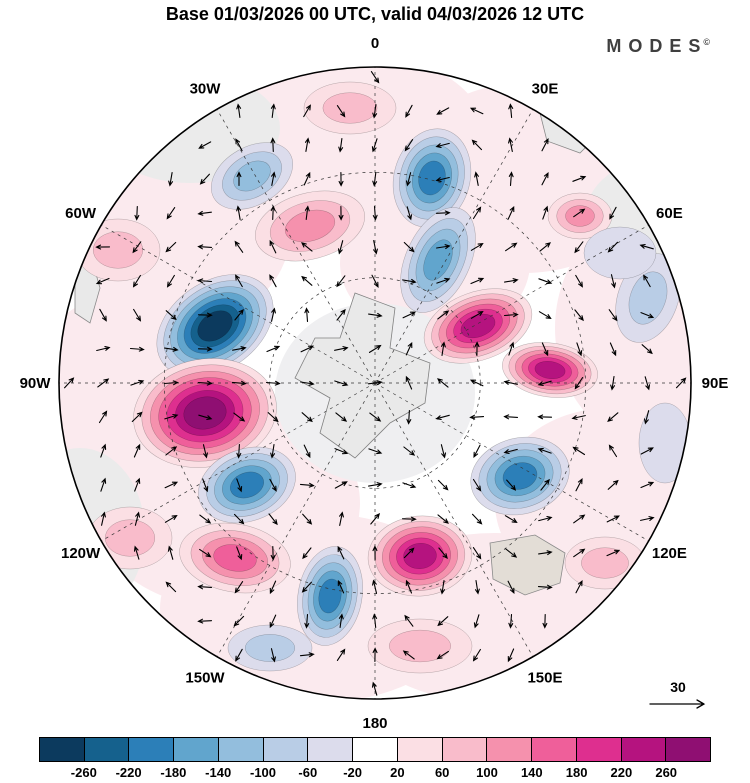 The image size is (750, 783). Describe the element at coordinates (678, 687) in the screenshot. I see `reference-vector-label: 30` at that location.